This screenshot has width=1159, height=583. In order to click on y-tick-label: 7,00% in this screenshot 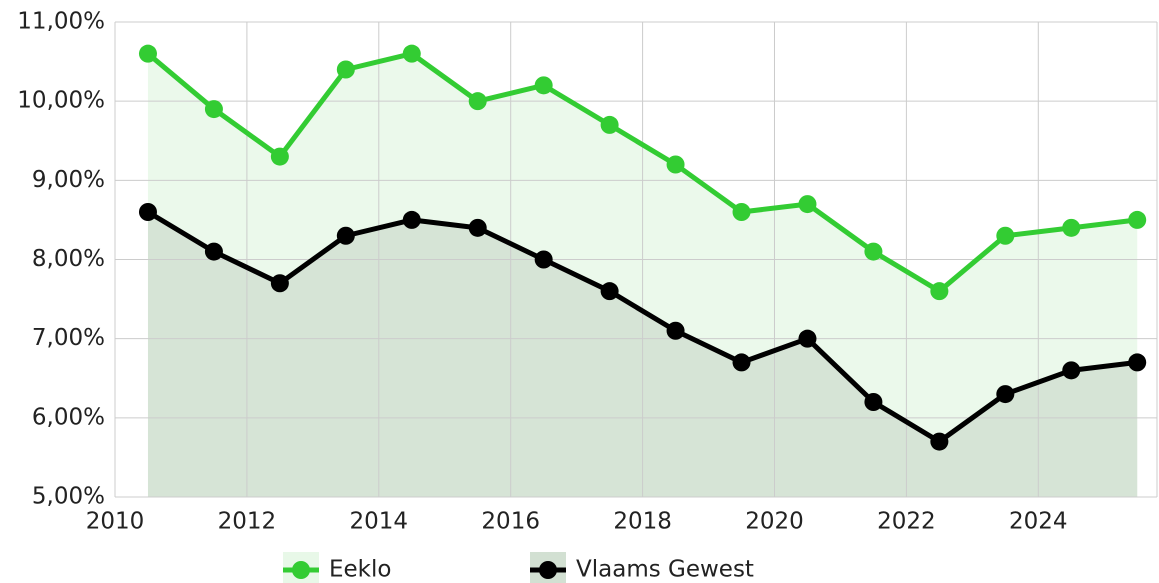, I will do `click(68, 338)`.